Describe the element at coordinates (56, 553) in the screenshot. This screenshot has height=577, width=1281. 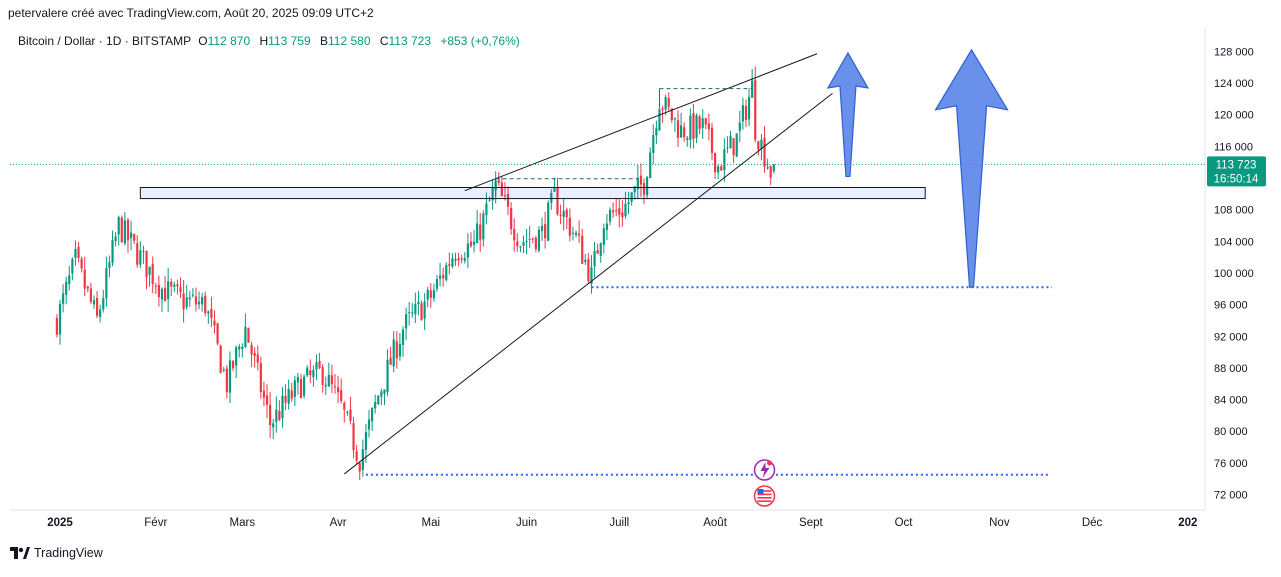
I see `tradingview-brand: TradingView` at that location.